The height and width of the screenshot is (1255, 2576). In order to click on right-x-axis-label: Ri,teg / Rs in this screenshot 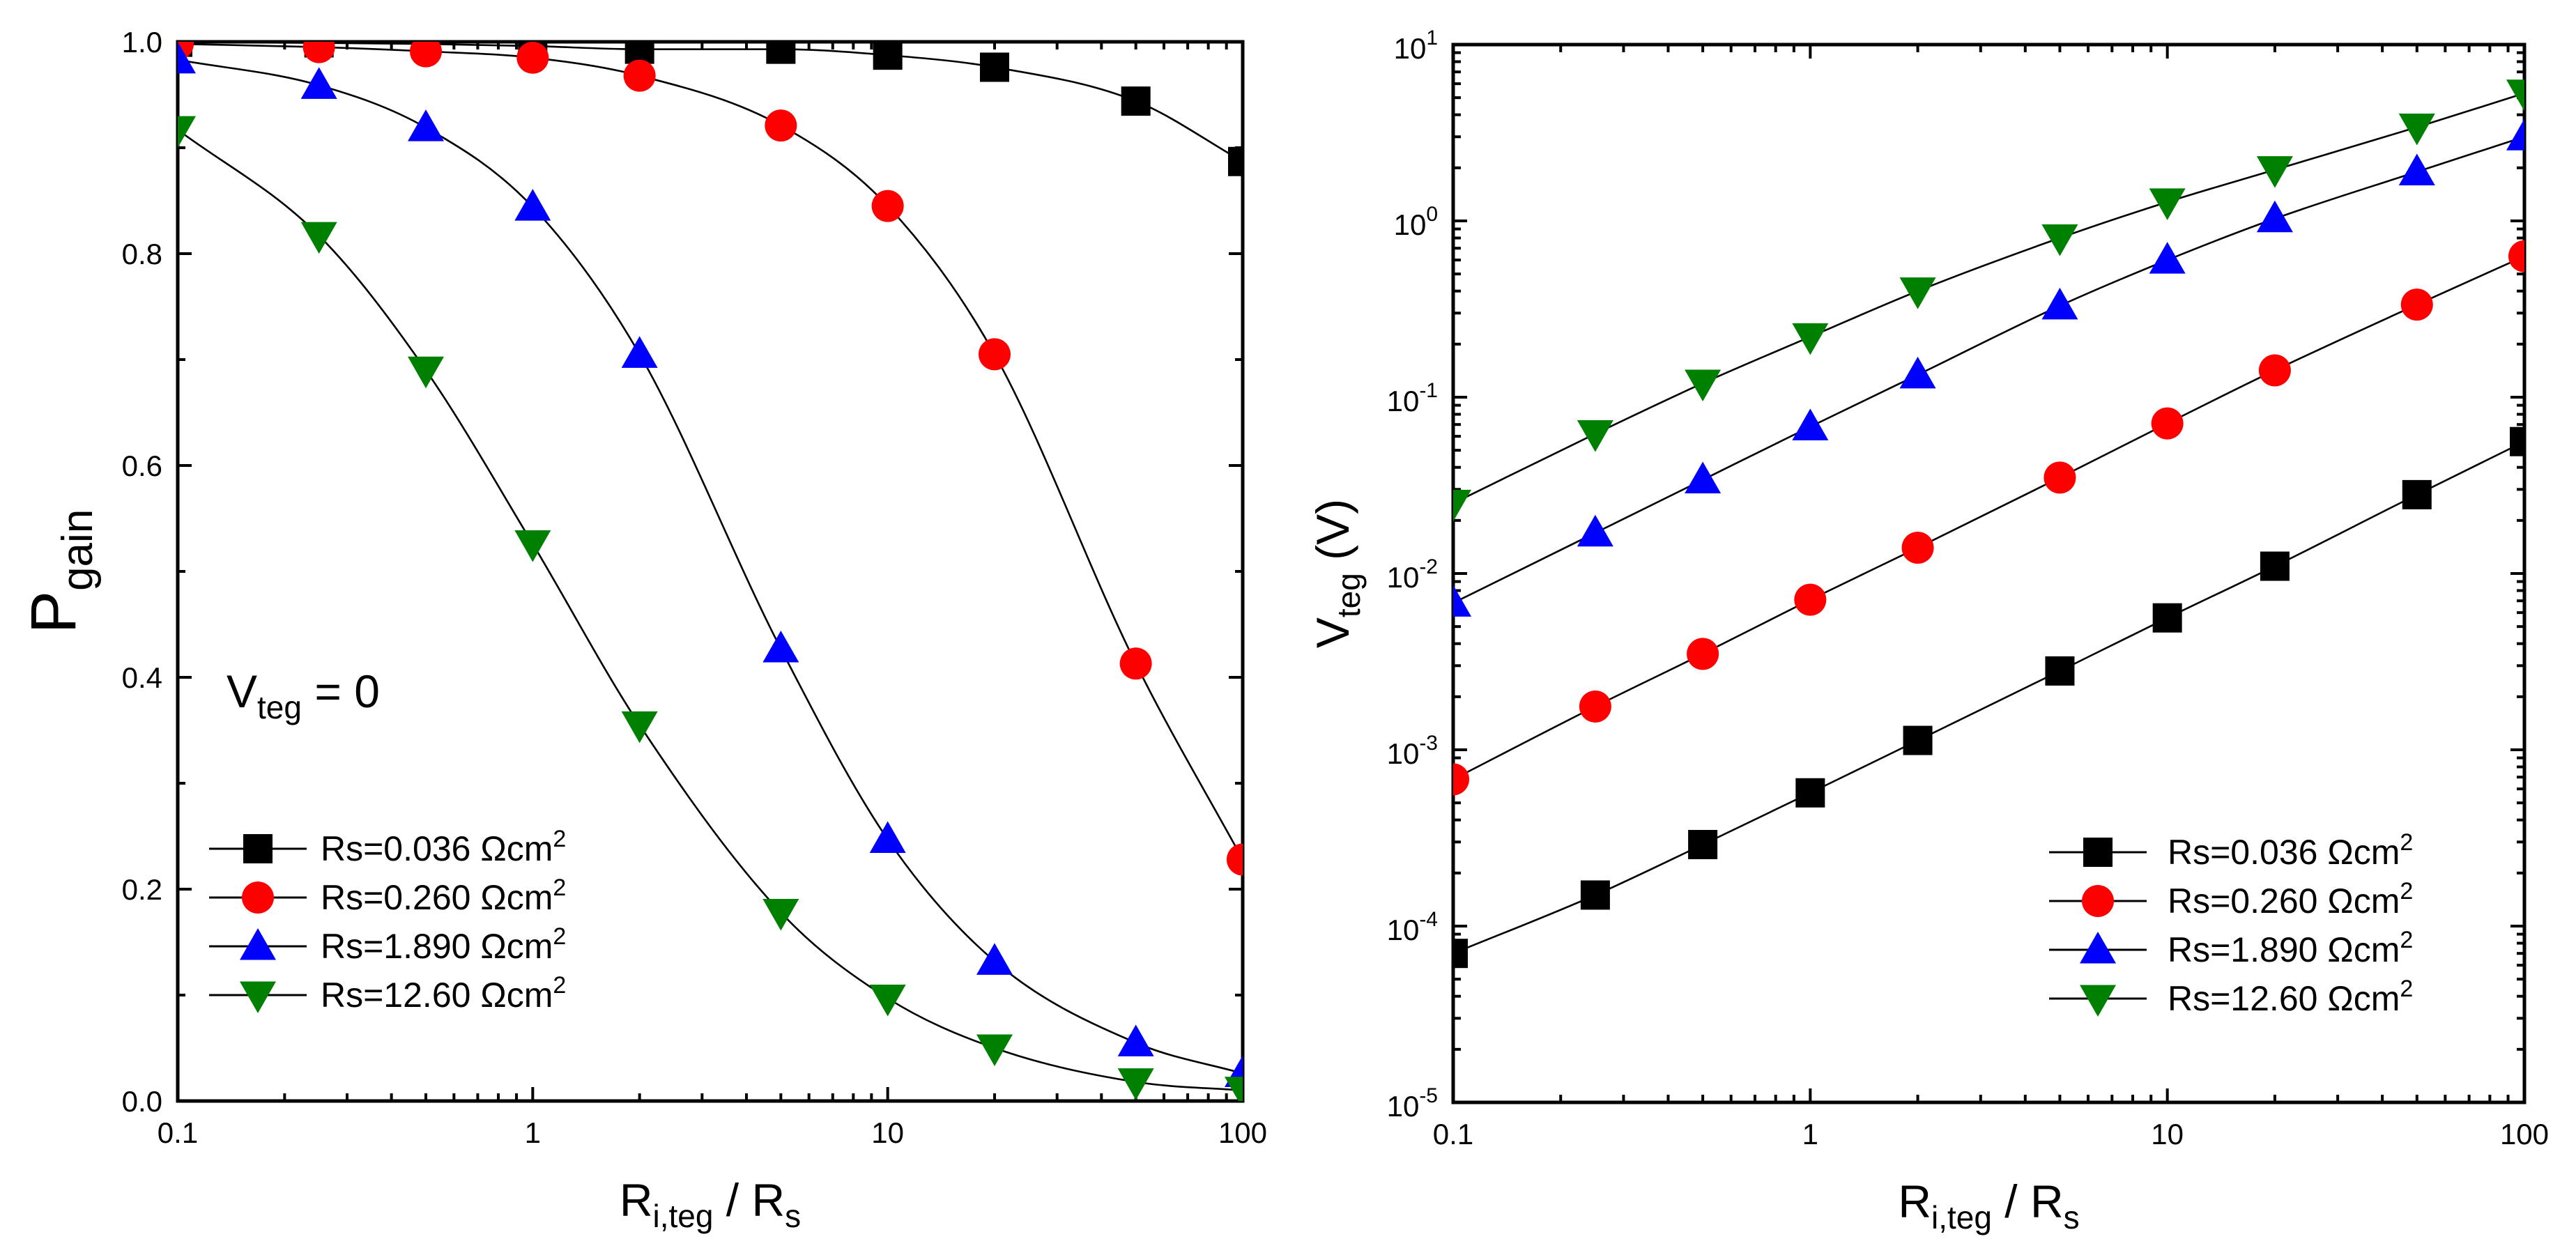, I will do `click(1988, 1205)`.